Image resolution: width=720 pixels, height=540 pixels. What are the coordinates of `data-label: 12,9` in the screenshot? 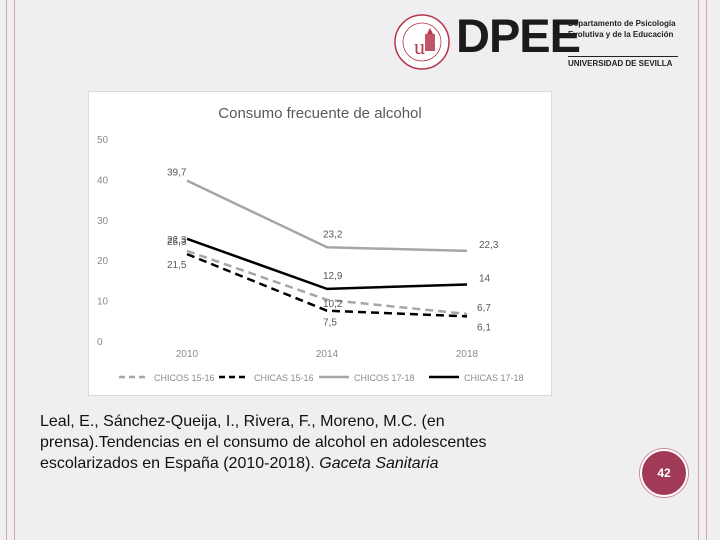 It's located at (333, 276).